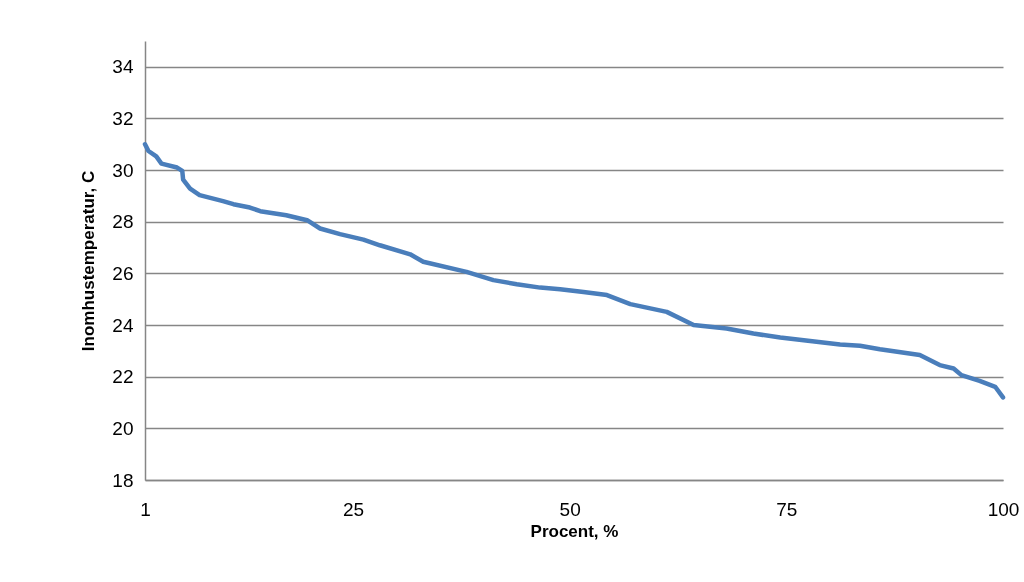 The image size is (1024, 582). What do you see at coordinates (123, 222) in the screenshot?
I see `y-tick-label: 28` at bounding box center [123, 222].